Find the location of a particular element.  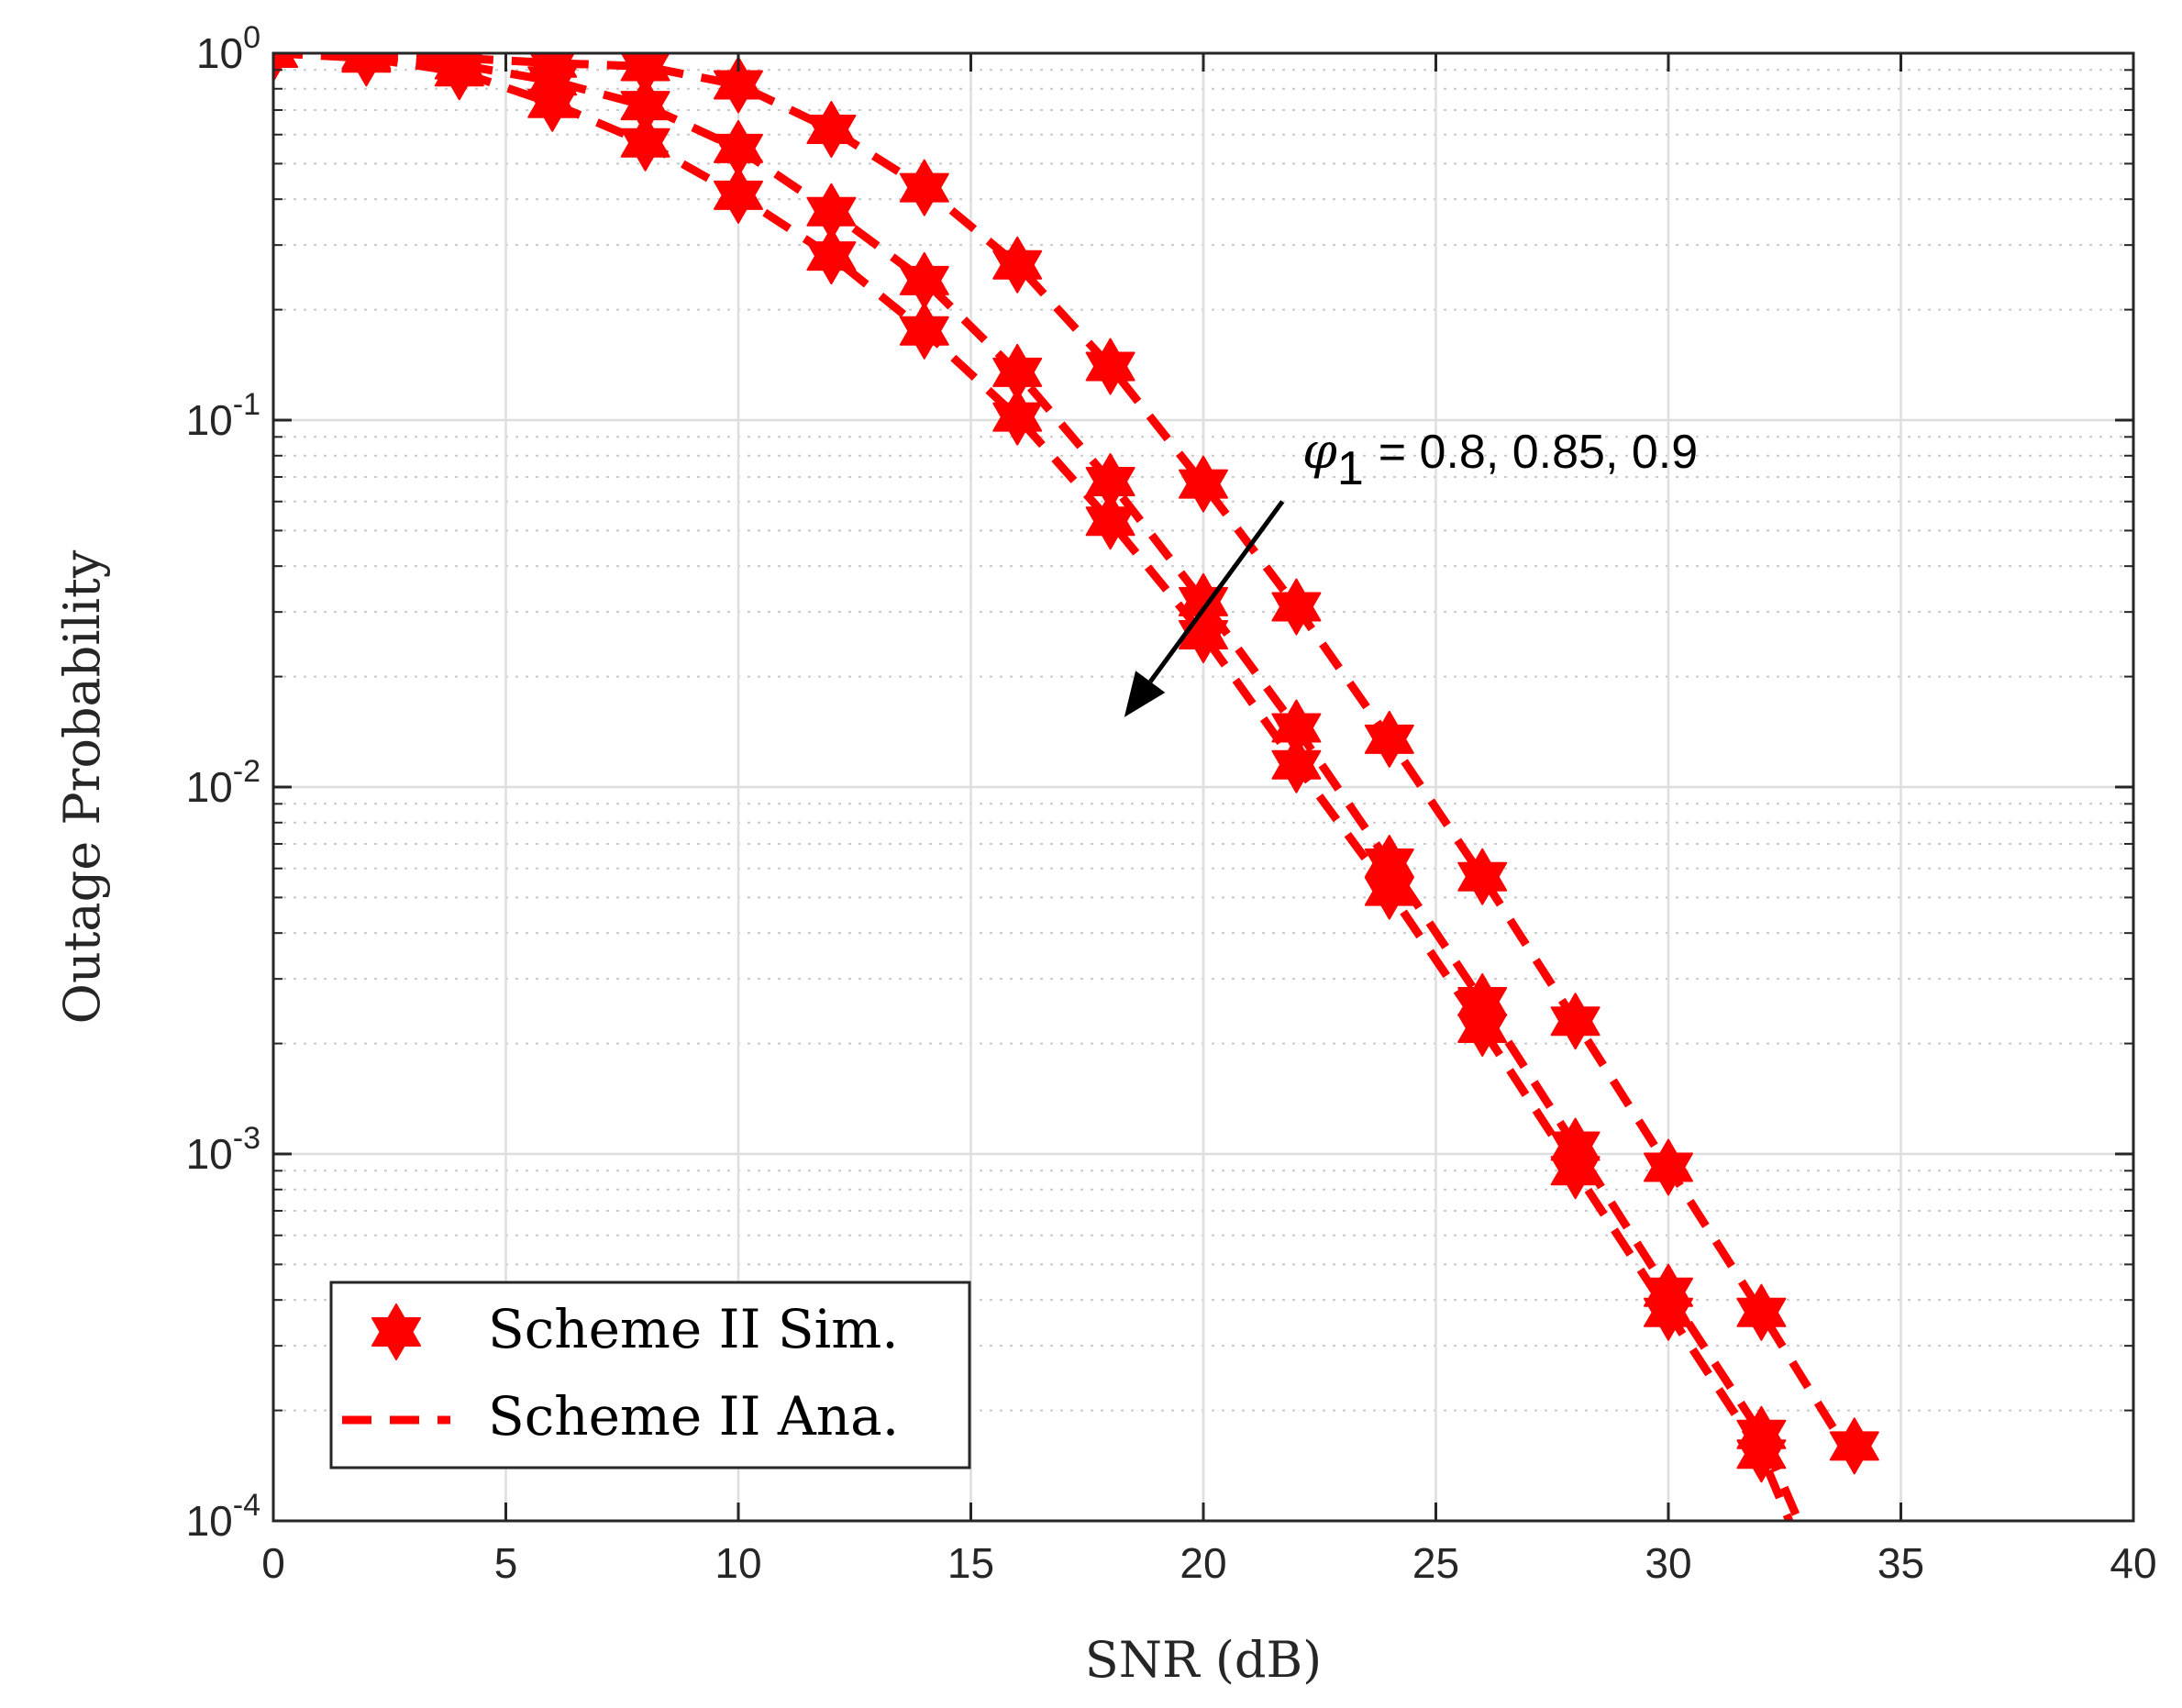

x-tick-label: 25 is located at coordinates (1435, 1563).